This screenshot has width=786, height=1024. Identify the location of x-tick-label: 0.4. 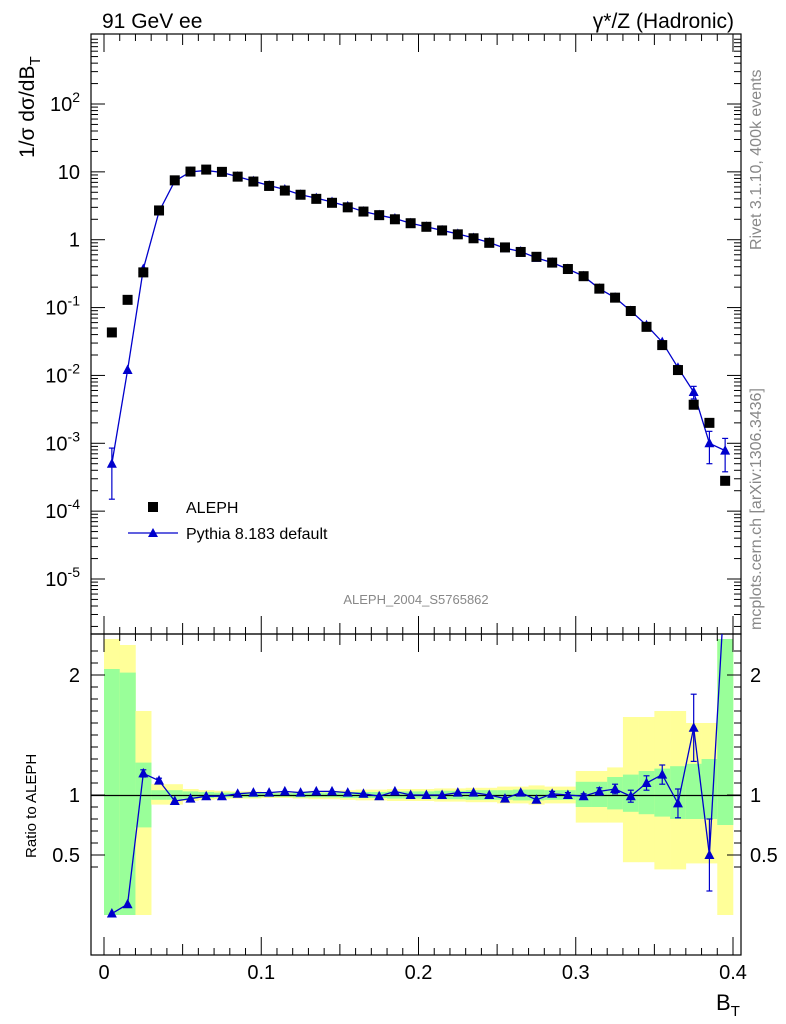
(733, 973).